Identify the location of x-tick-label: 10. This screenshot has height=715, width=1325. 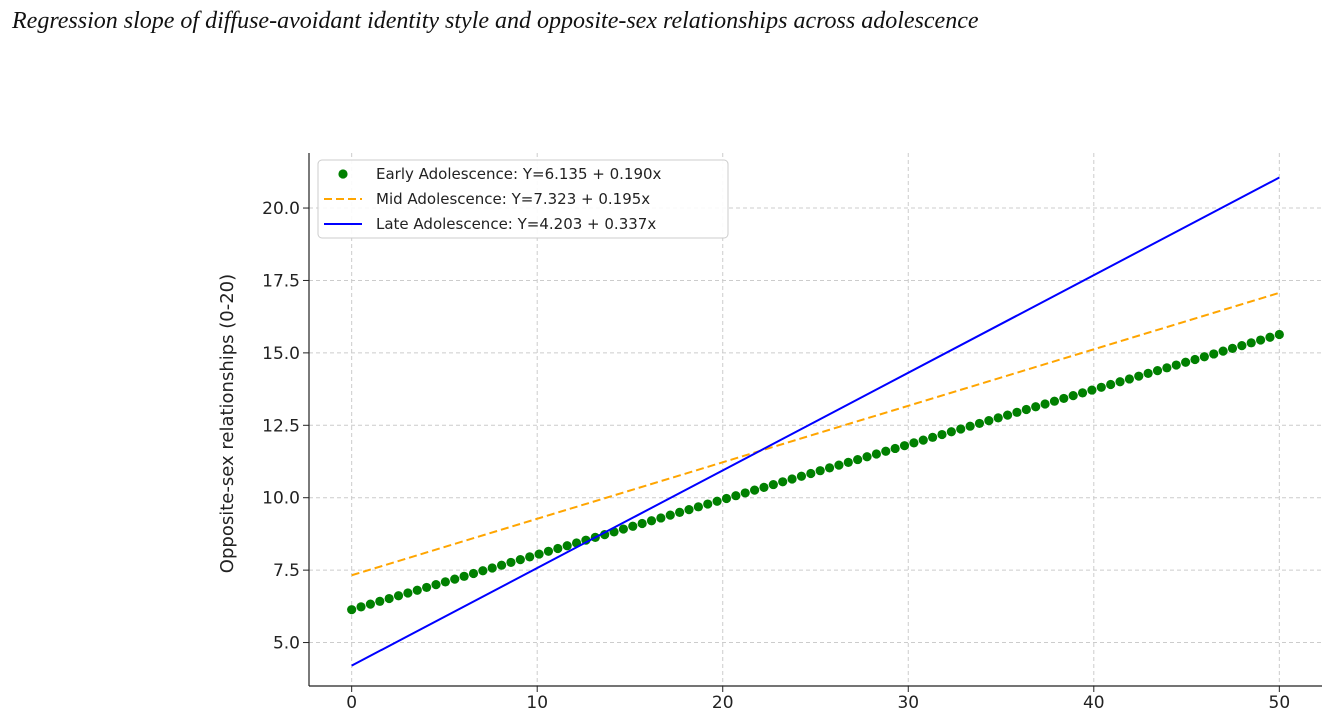
(537, 703).